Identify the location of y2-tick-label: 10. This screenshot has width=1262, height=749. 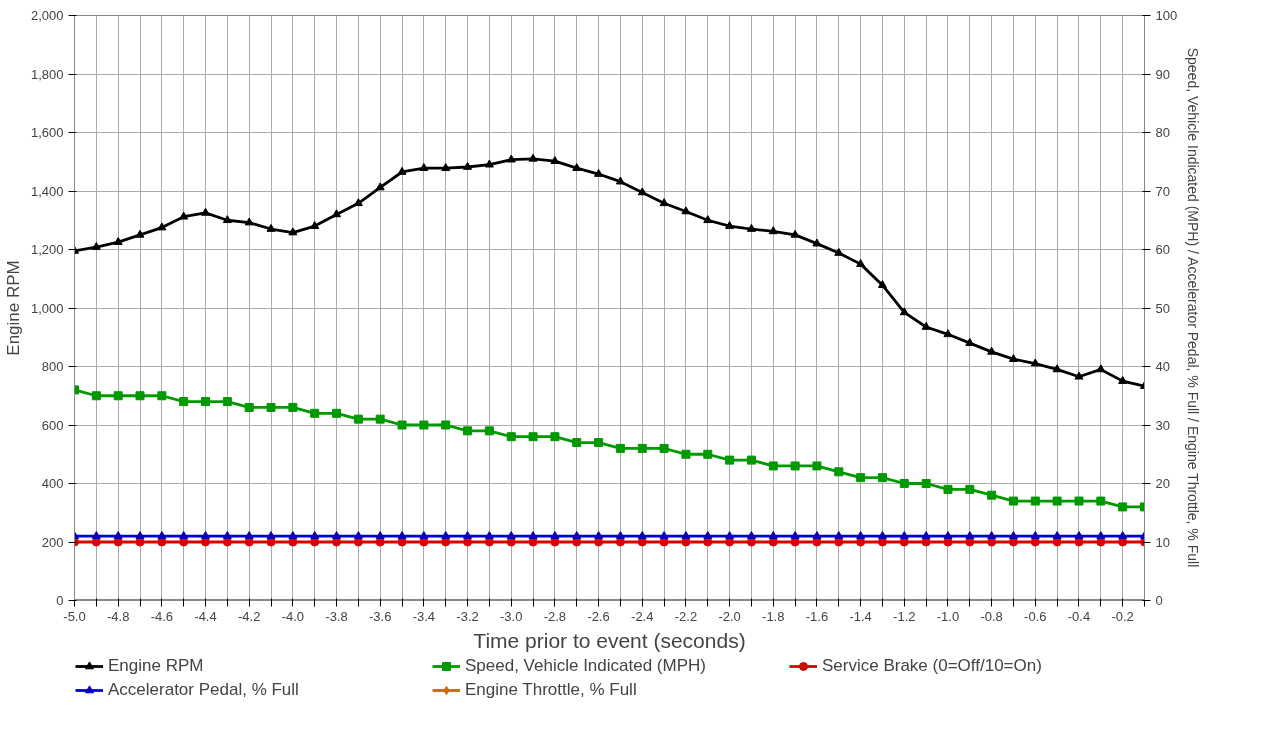
(1162, 542).